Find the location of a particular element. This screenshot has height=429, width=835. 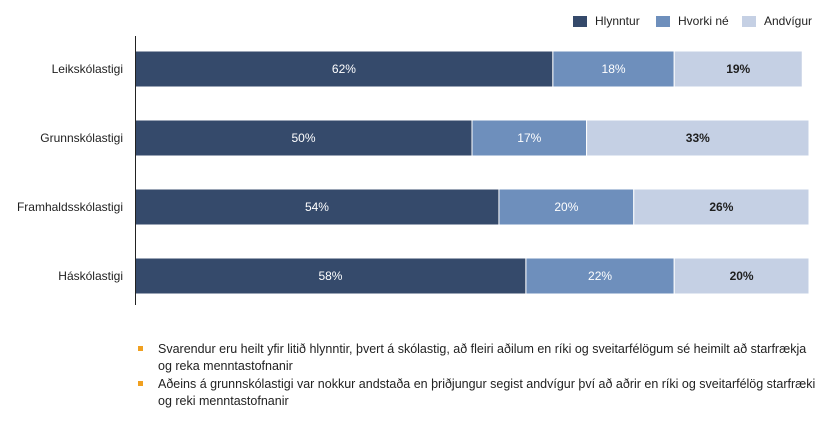

legend-swatch-hlynntur is located at coordinates (580, 21).